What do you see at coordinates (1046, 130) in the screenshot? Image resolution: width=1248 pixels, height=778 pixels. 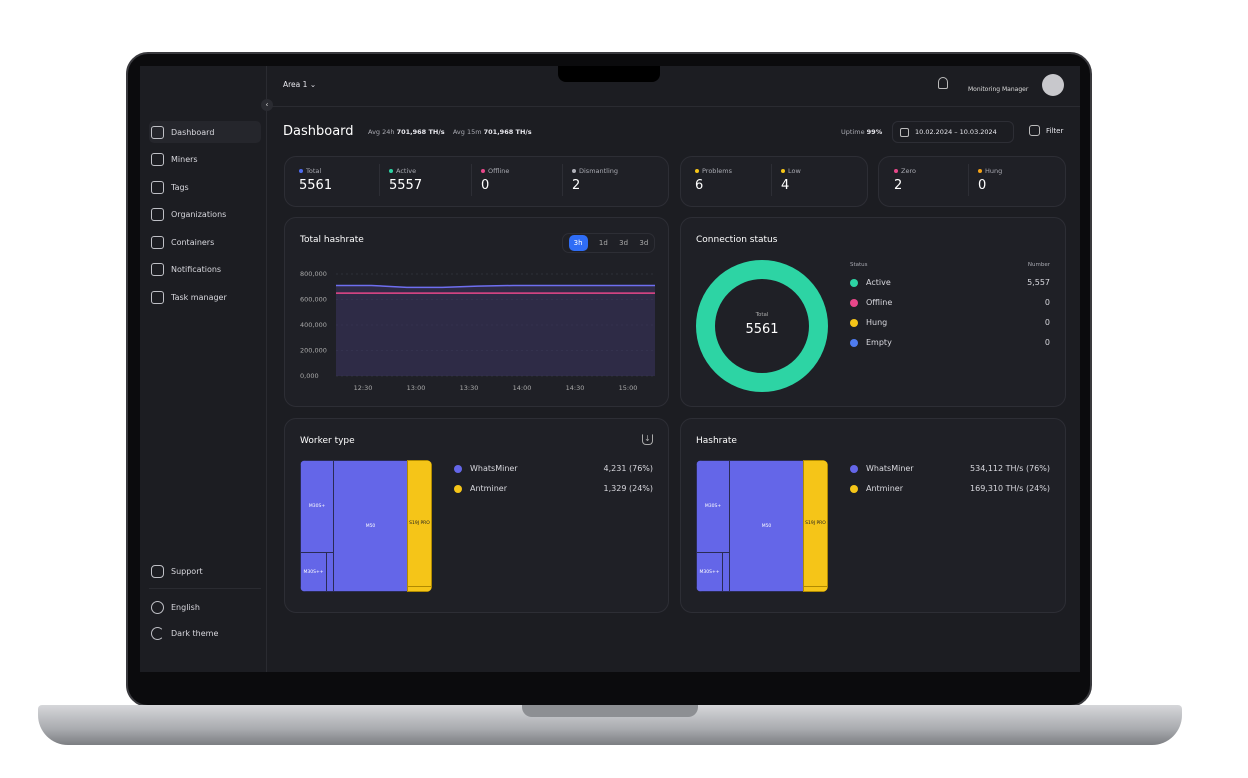 I see `filter-button: Filter` at bounding box center [1046, 130].